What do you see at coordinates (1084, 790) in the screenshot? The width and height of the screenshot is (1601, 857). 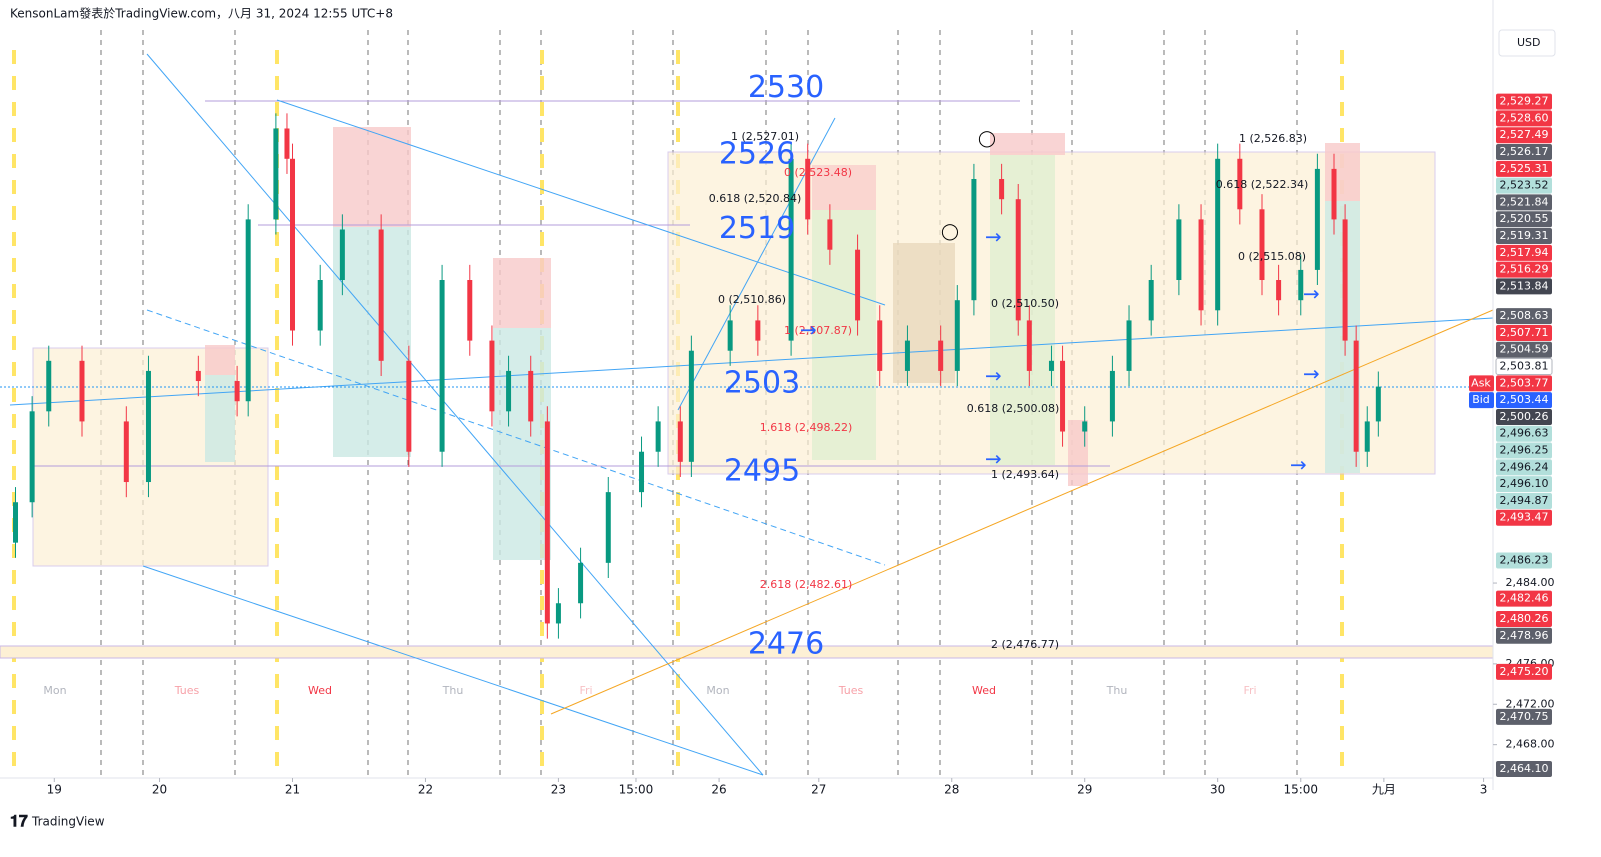 I see `x-tick-label: 29` at bounding box center [1084, 790].